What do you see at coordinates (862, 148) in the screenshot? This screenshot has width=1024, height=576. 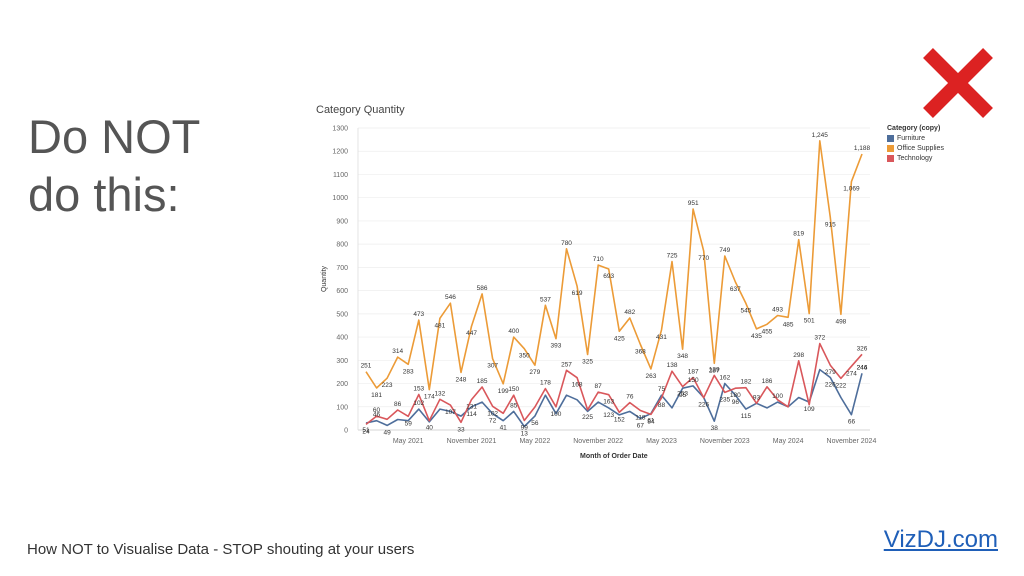 I see `data-label: 1,188` at bounding box center [862, 148].